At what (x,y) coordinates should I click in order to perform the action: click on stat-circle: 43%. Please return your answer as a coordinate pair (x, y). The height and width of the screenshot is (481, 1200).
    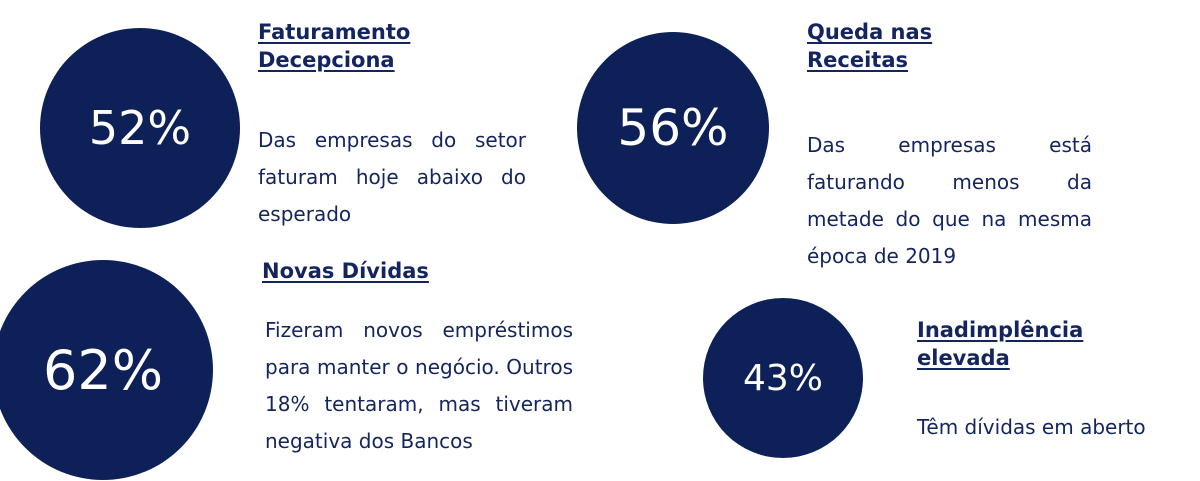
    Looking at the image, I should click on (783, 378).